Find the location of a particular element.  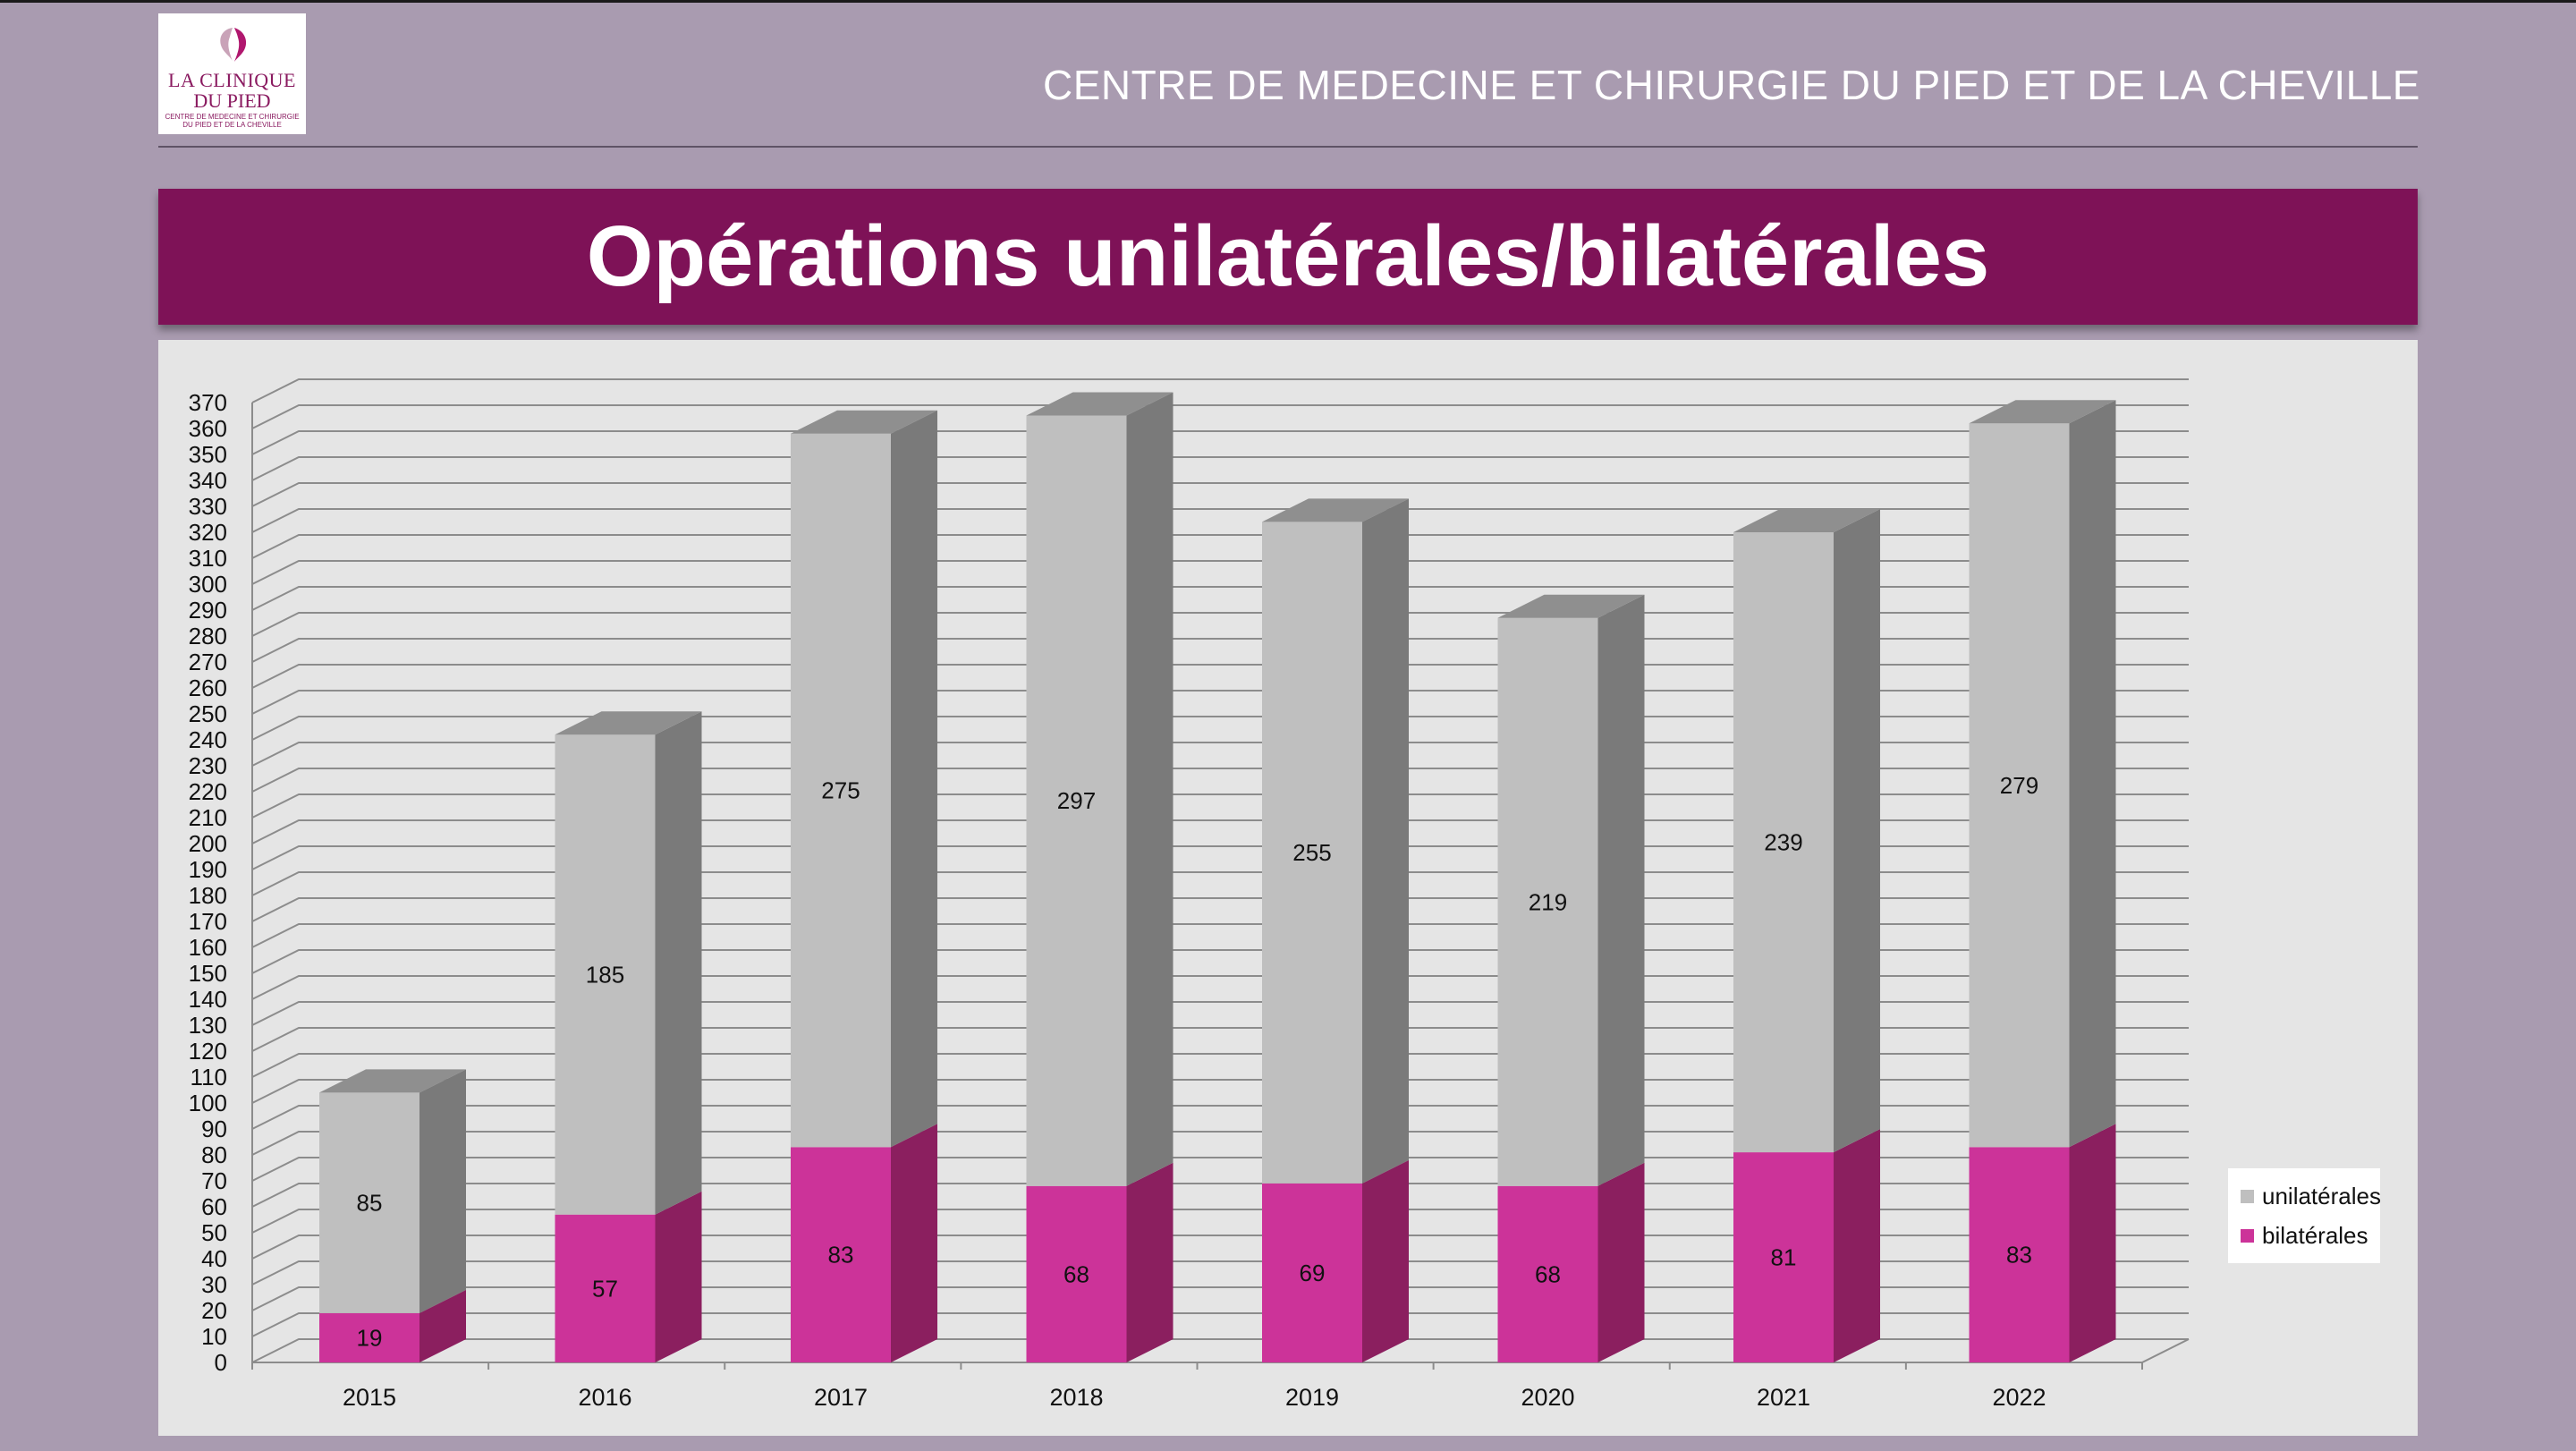

y-tick-label: 100 is located at coordinates (208, 1103).